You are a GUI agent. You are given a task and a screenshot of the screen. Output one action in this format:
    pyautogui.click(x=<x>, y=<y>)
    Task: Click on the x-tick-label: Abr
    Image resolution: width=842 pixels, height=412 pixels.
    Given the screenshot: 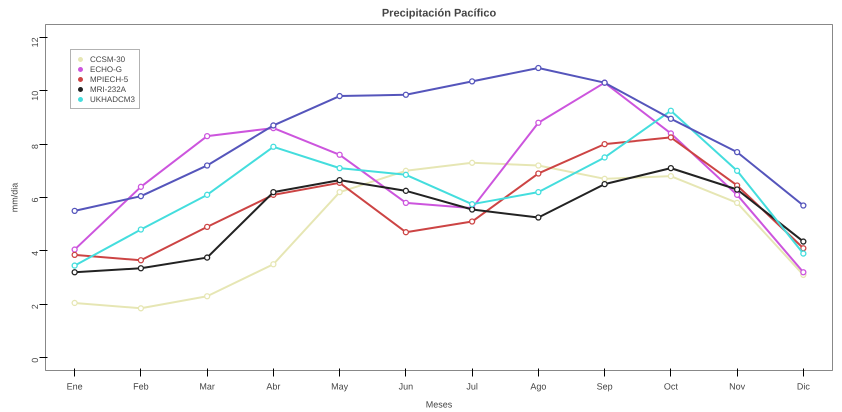 What is the action you would take?
    pyautogui.click(x=273, y=387)
    